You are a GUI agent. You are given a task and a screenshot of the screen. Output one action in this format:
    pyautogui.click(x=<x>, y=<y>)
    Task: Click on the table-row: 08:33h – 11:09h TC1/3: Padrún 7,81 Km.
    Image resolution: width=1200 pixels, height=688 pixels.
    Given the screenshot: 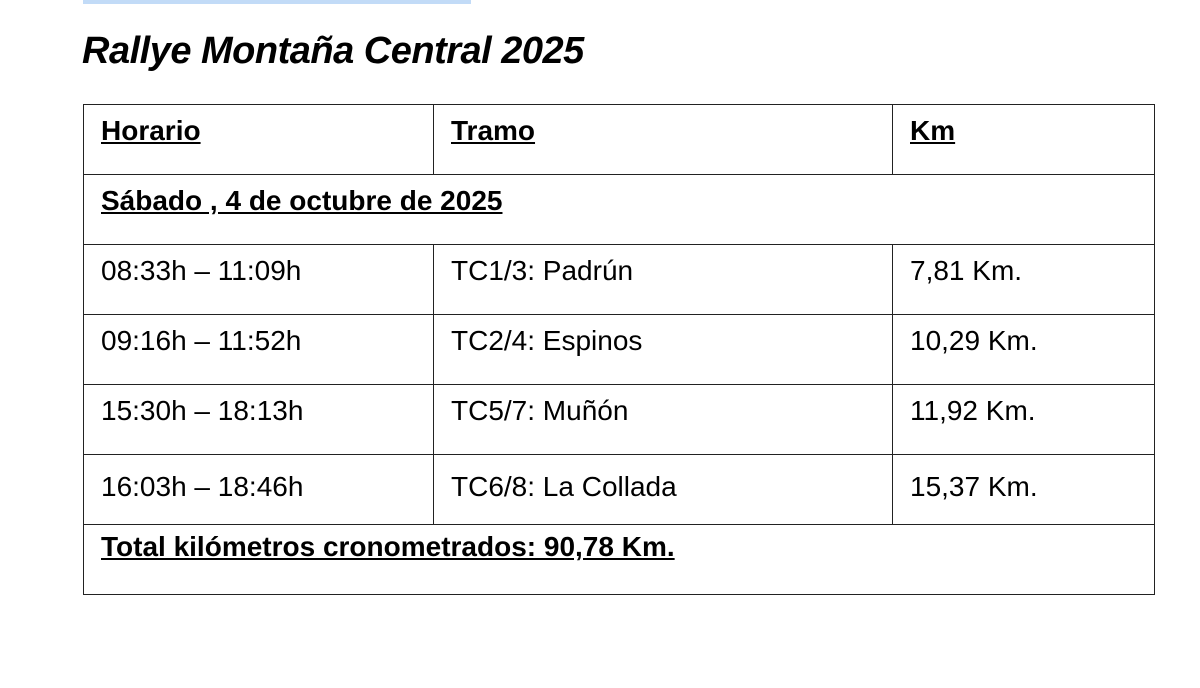 What is the action you would take?
    pyautogui.click(x=619, y=279)
    